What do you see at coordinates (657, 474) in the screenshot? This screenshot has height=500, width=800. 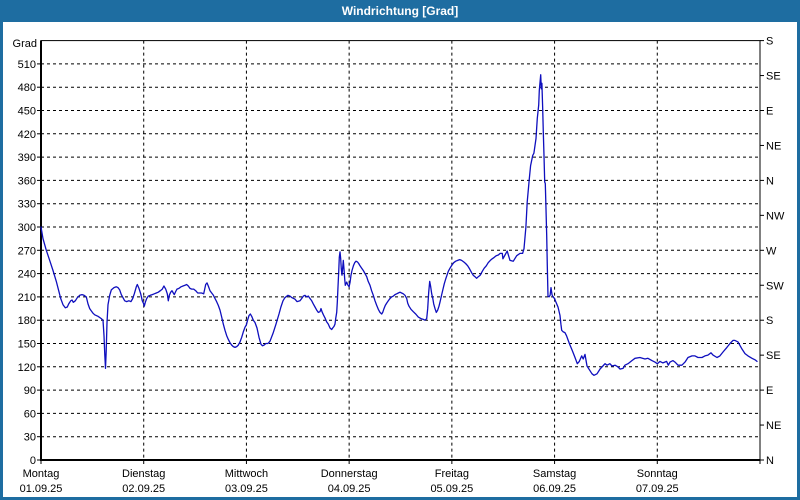 I see `day-name-label: Sonntag` at bounding box center [657, 474].